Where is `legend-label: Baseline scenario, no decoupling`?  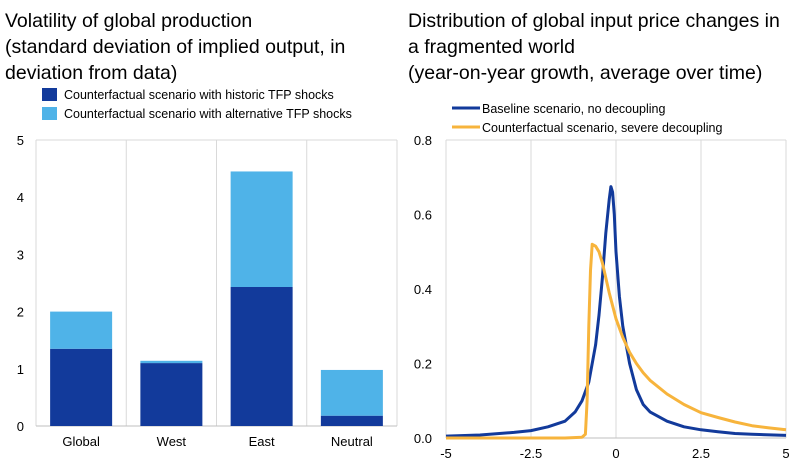 legend-label: Baseline scenario, no decoupling is located at coordinates (574, 109).